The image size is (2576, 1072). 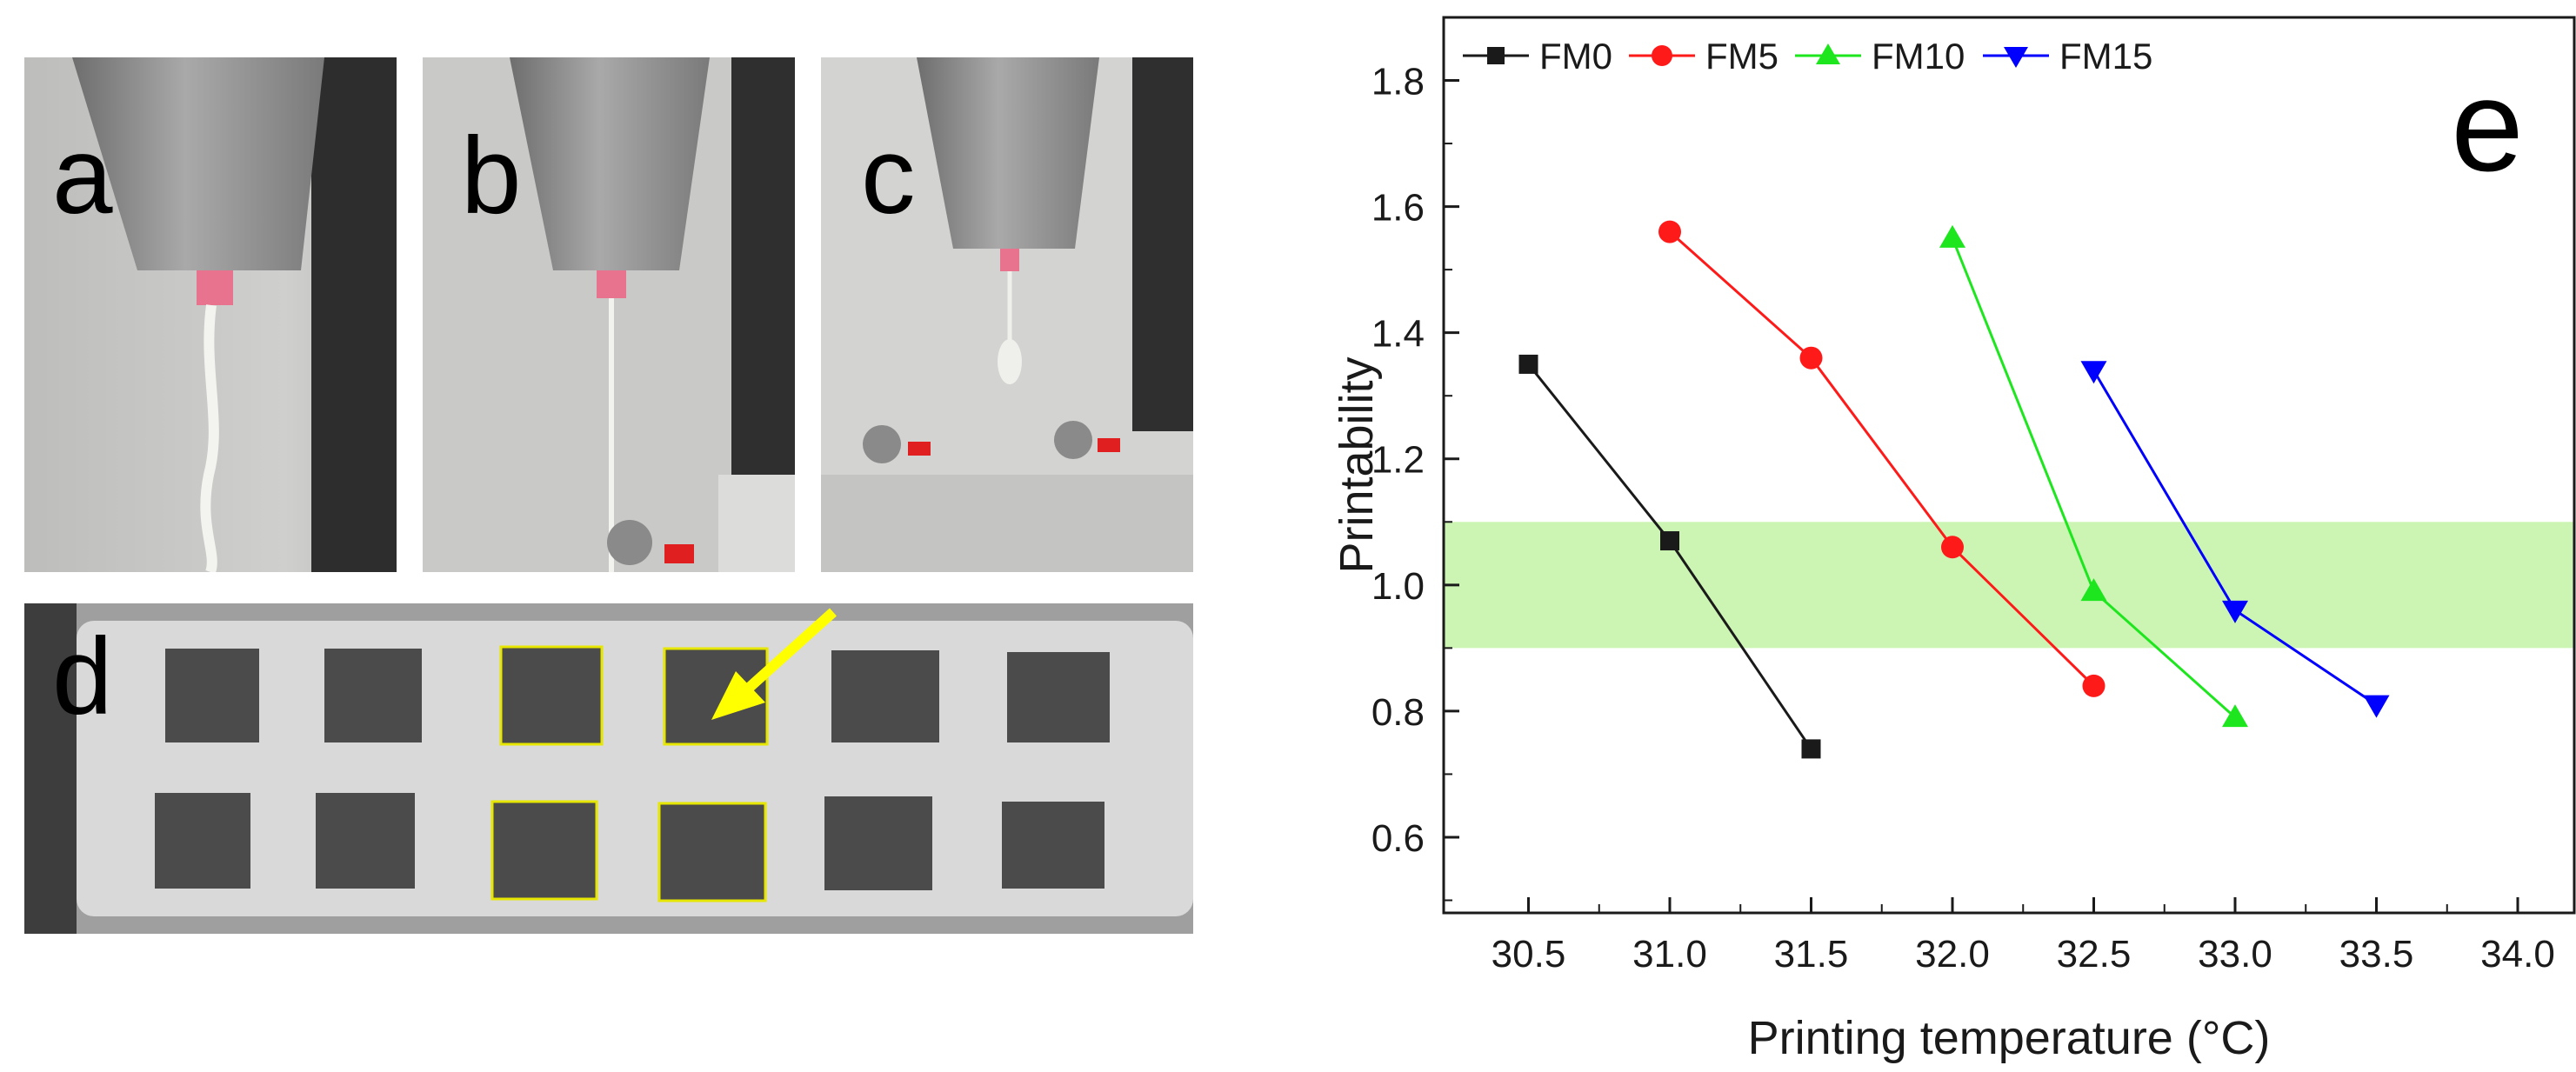 I want to click on series-line, so click(x=1882, y=458).